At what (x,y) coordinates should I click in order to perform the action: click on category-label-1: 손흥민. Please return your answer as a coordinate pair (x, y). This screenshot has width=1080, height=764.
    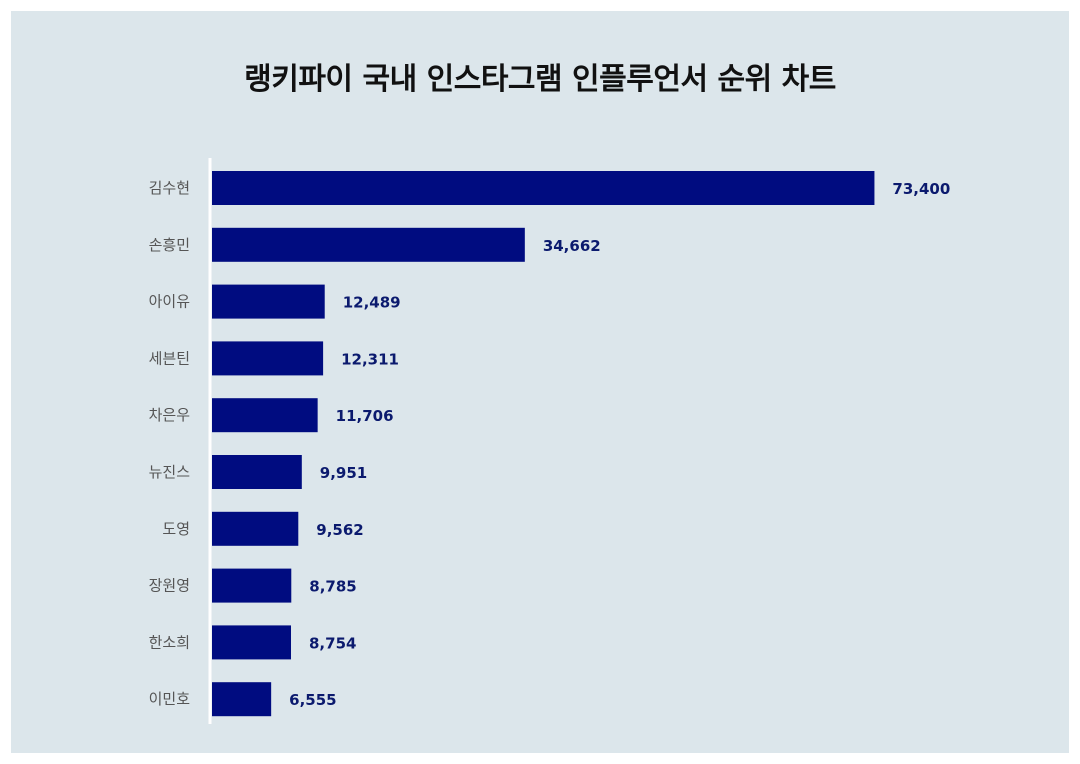
    Looking at the image, I should click on (169, 245).